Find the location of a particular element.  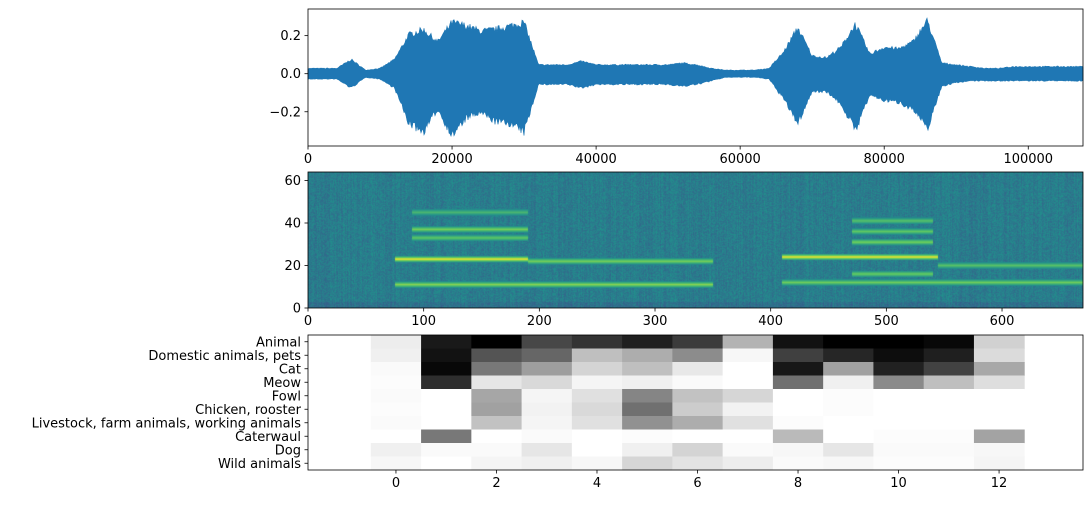

y-tick-label: Domestic animals, pets is located at coordinates (224, 356).